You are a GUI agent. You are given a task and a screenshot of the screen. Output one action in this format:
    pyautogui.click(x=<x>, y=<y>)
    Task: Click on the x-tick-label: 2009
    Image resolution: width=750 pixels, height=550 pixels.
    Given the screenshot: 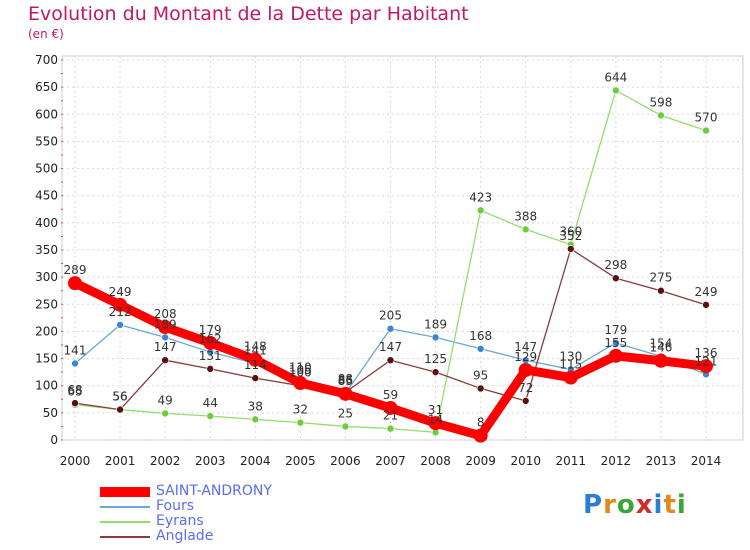 What is the action you would take?
    pyautogui.click(x=480, y=461)
    